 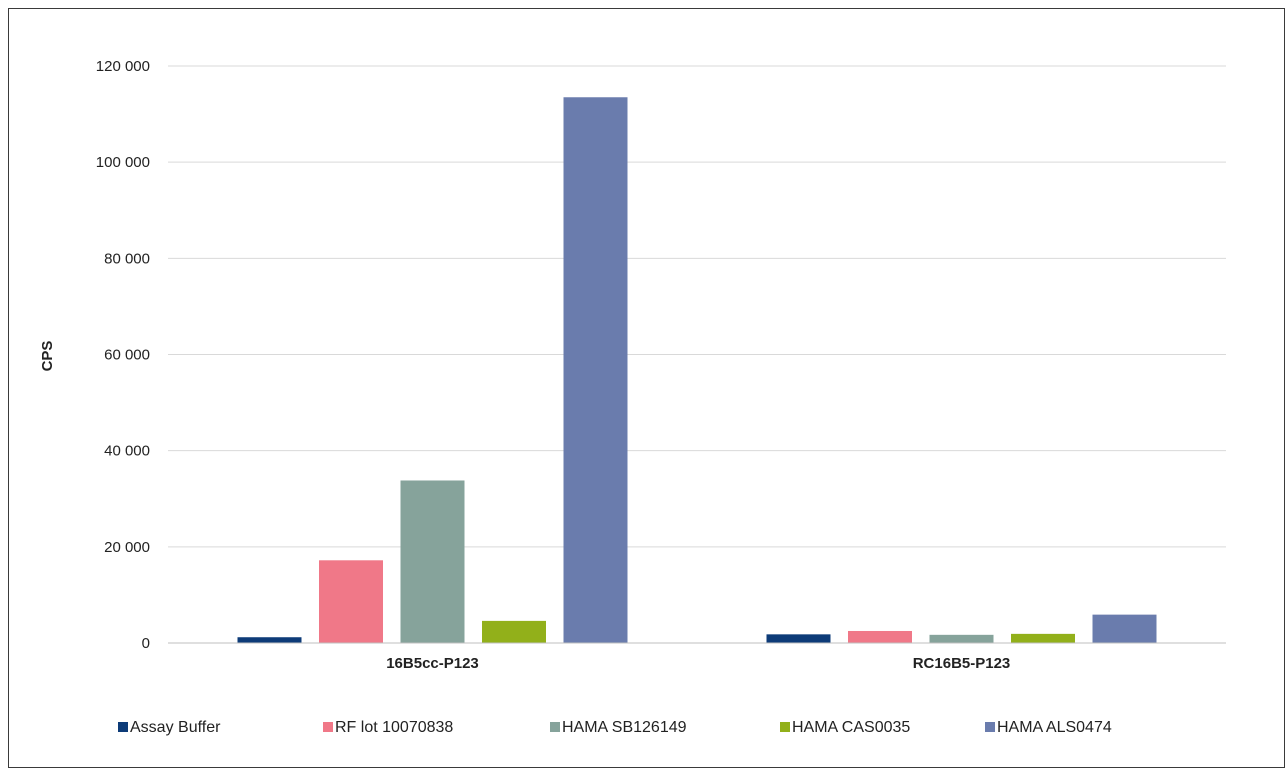 I want to click on category-label: 16B5cc-P123, so click(x=432, y=663).